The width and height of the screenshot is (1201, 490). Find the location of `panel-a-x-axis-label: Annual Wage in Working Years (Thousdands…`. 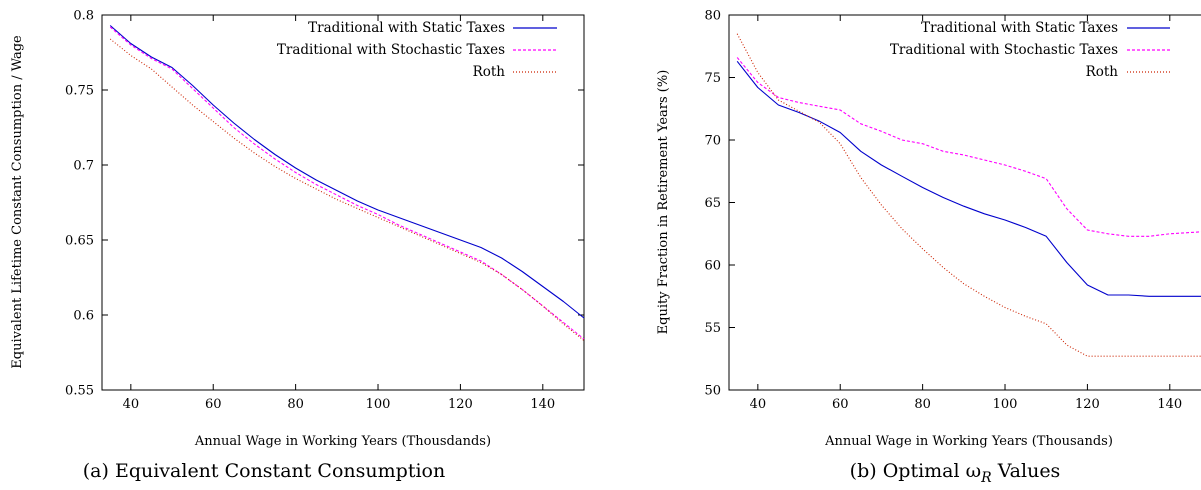

panel-a-x-axis-label: Annual Wage in Working Years (Thousdands… is located at coordinates (342, 441).